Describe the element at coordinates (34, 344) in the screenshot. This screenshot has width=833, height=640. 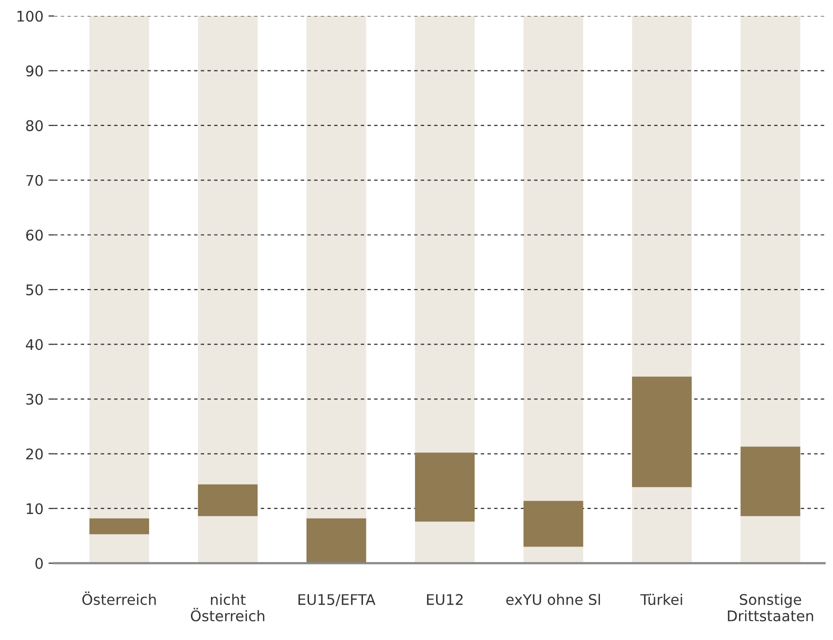
I see `y-tick-label: 40` at that location.